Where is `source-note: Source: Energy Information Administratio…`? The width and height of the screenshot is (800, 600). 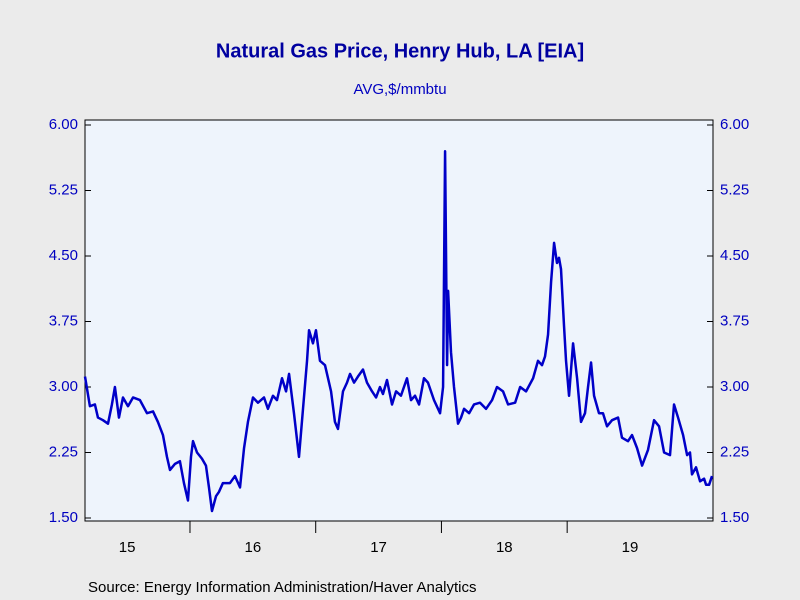 source-note: Source: Energy Information Administratio… is located at coordinates (282, 587).